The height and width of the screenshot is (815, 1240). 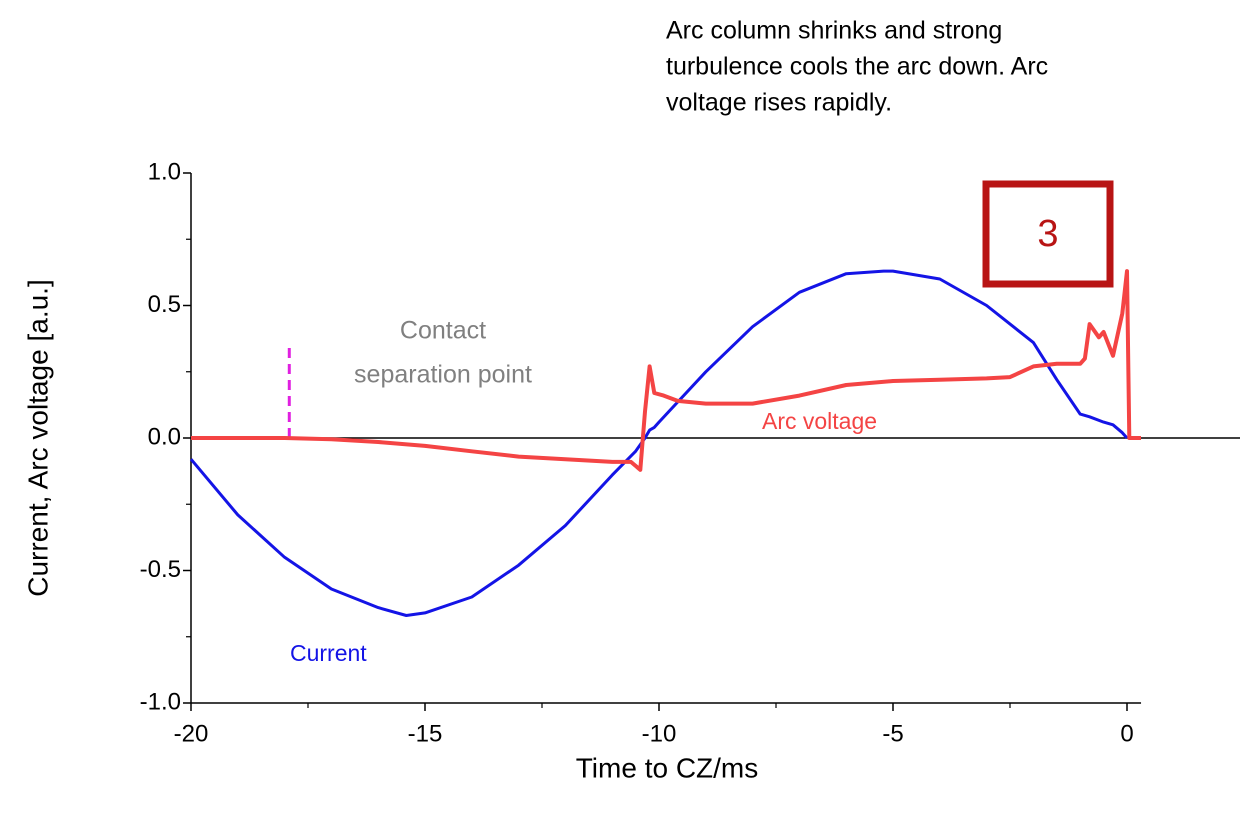 I want to click on series-label: Arc voltage, so click(x=819, y=421).